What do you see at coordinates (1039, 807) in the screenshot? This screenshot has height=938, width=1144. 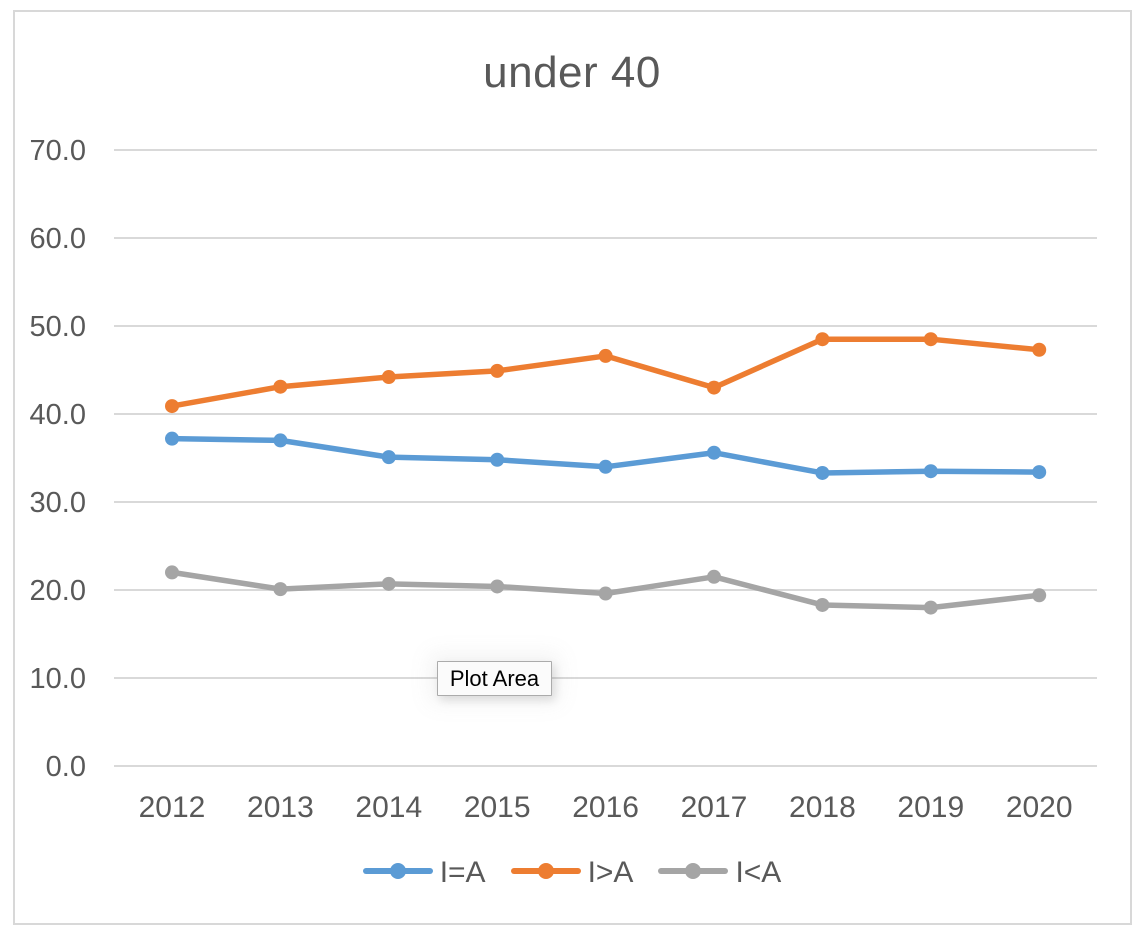 I see `x-axis-tick-label: 2020` at bounding box center [1039, 807].